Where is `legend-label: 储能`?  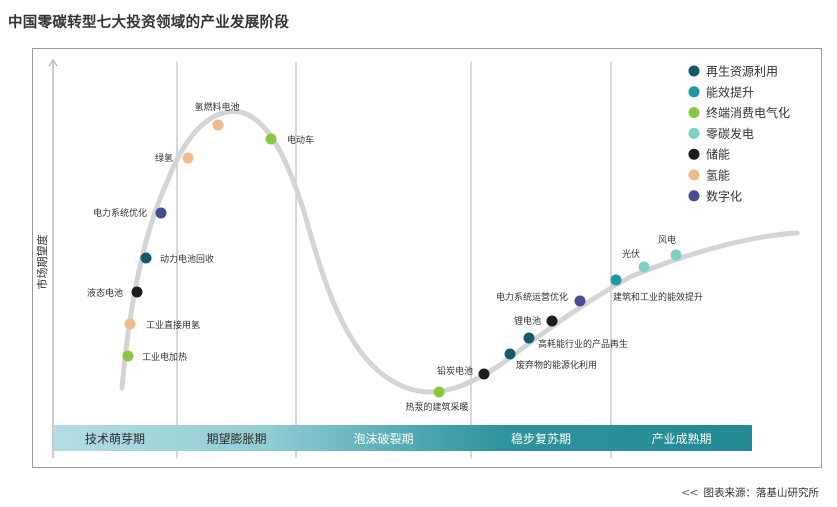 legend-label: 储能 is located at coordinates (718, 154).